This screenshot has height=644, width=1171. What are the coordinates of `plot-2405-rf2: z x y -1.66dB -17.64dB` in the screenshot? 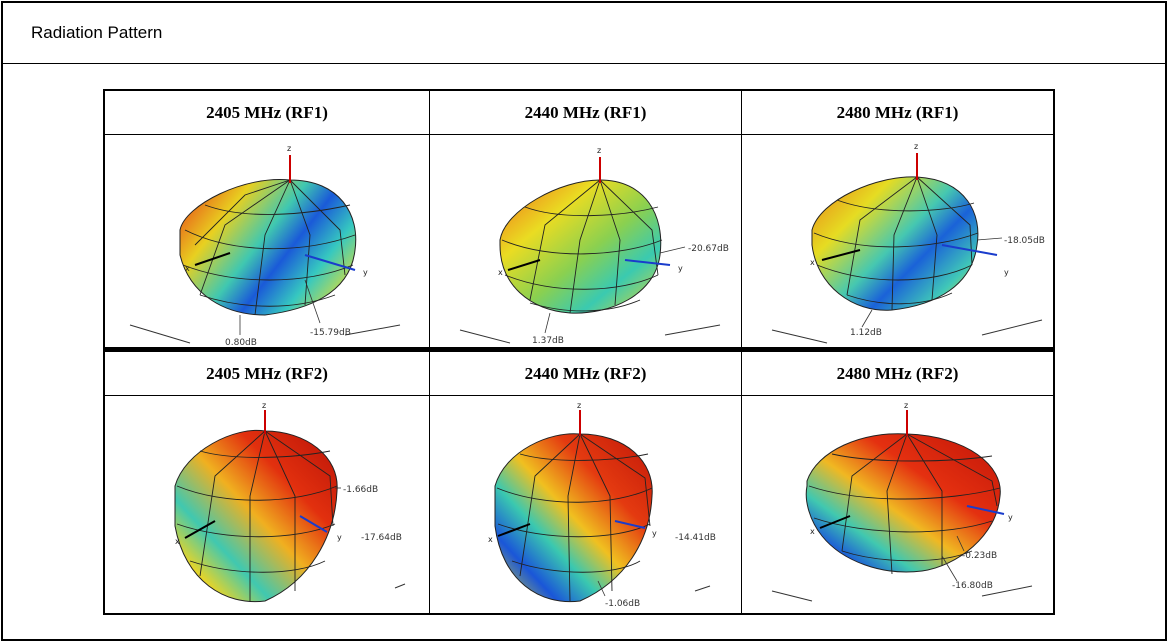 It's located at (267, 504).